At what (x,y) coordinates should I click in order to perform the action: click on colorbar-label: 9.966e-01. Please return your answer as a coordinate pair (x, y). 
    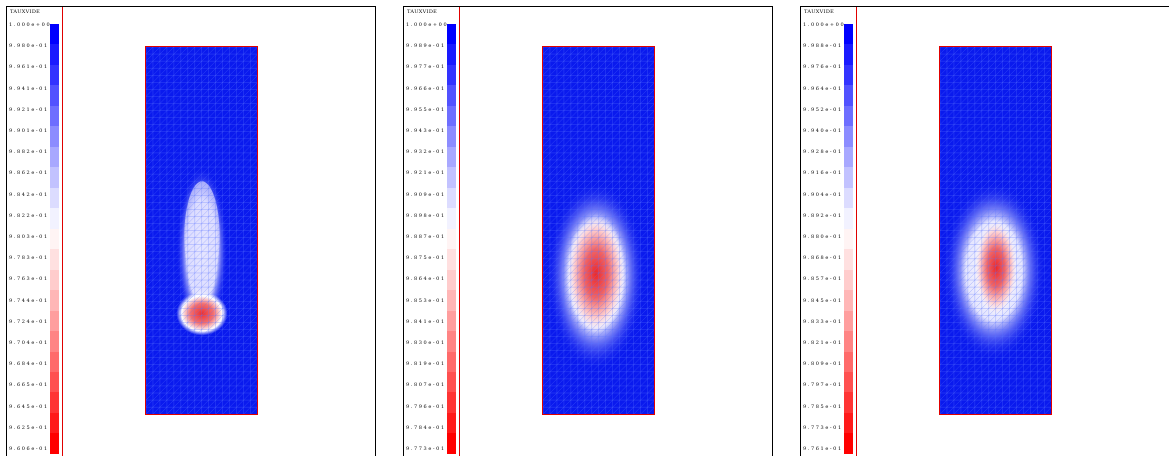
    Looking at the image, I should click on (426, 88).